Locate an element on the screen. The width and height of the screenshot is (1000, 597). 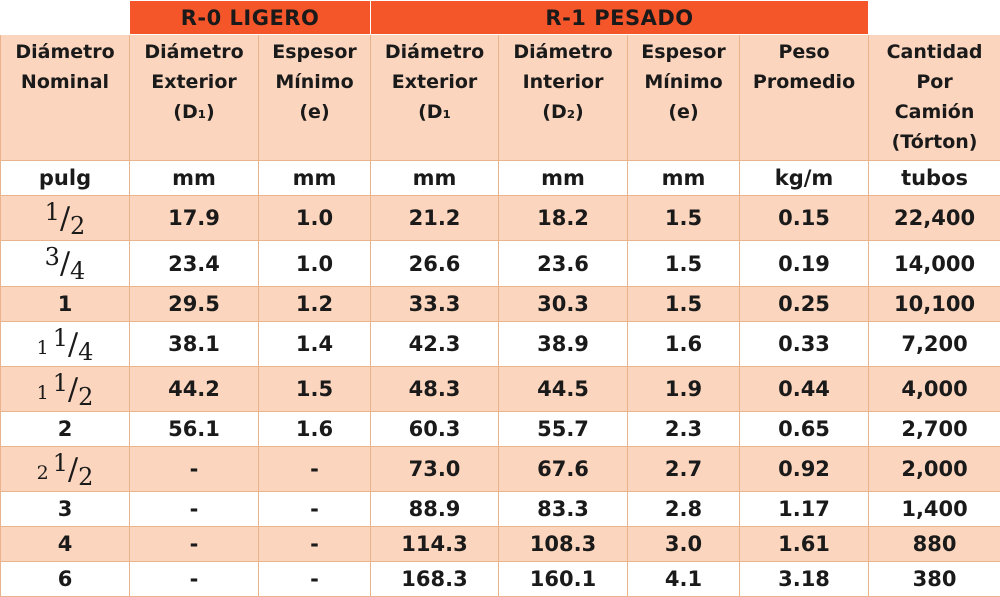
nominal-fraction: 3/4 is located at coordinates (65, 263).